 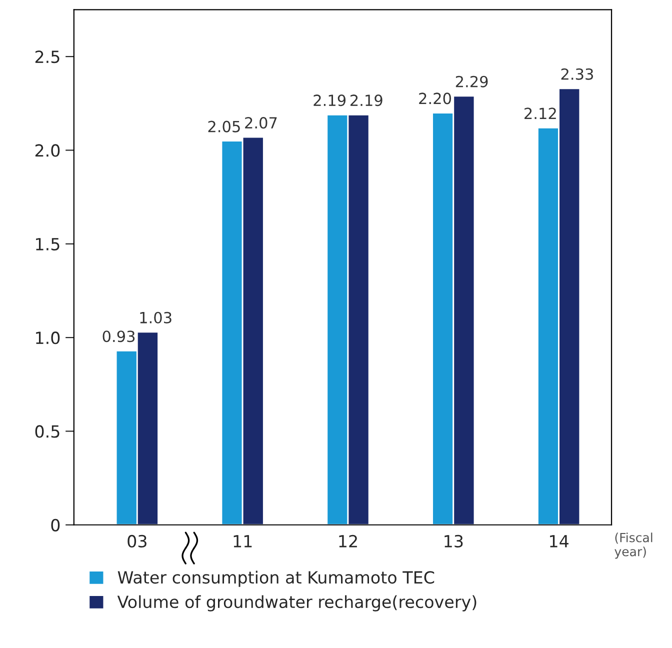 What do you see at coordinates (261, 123) in the screenshot?
I see `data-label: 2.07` at bounding box center [261, 123].